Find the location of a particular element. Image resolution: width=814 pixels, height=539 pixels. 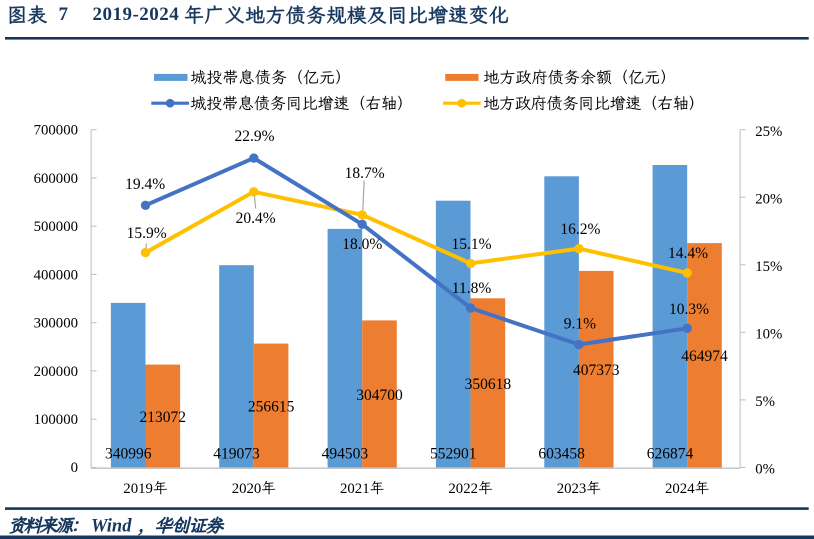

svg-text: 15% is located at coordinates (768, 267).